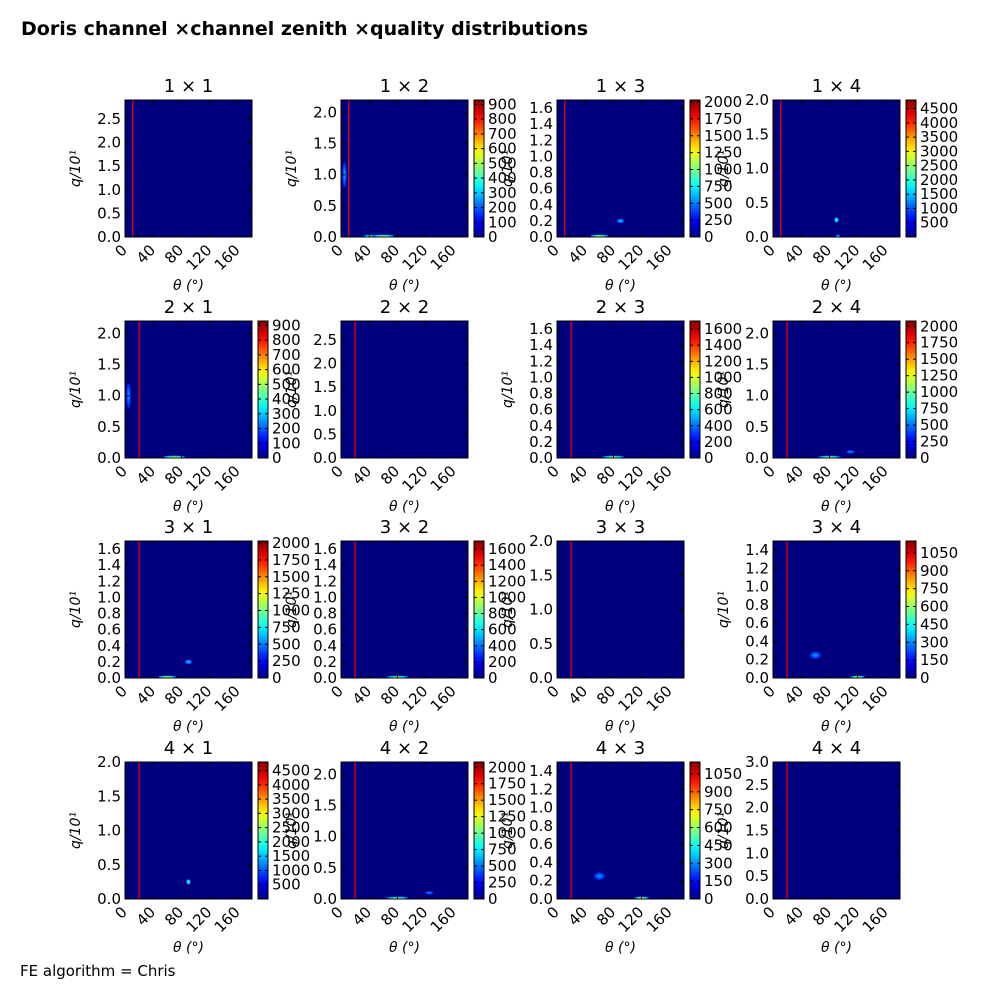 This screenshot has width=1000, height=1000. What do you see at coordinates (541, 844) in the screenshot?
I see `y-tick-label: 0.6` at bounding box center [541, 844].